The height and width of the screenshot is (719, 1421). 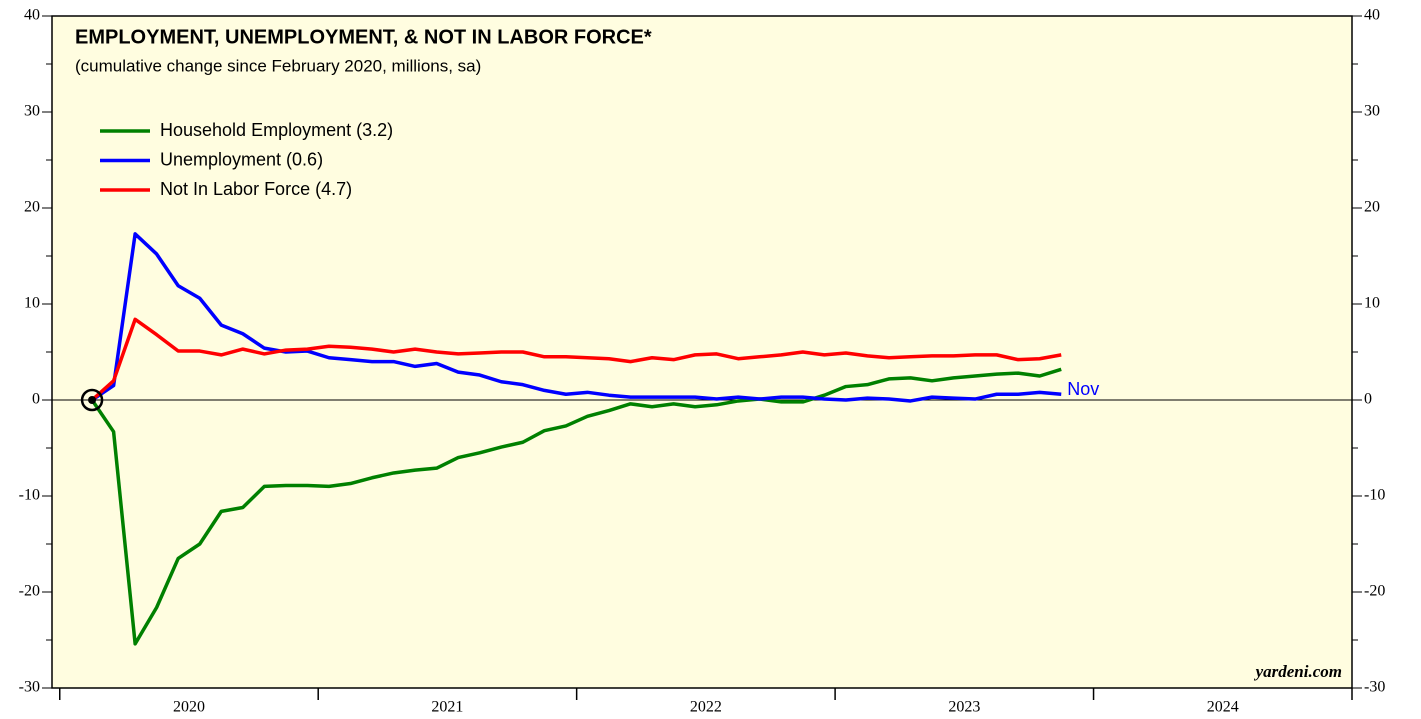 What do you see at coordinates (241, 159) in the screenshot?
I see `legend-label: Unemployment (0.6)` at bounding box center [241, 159].